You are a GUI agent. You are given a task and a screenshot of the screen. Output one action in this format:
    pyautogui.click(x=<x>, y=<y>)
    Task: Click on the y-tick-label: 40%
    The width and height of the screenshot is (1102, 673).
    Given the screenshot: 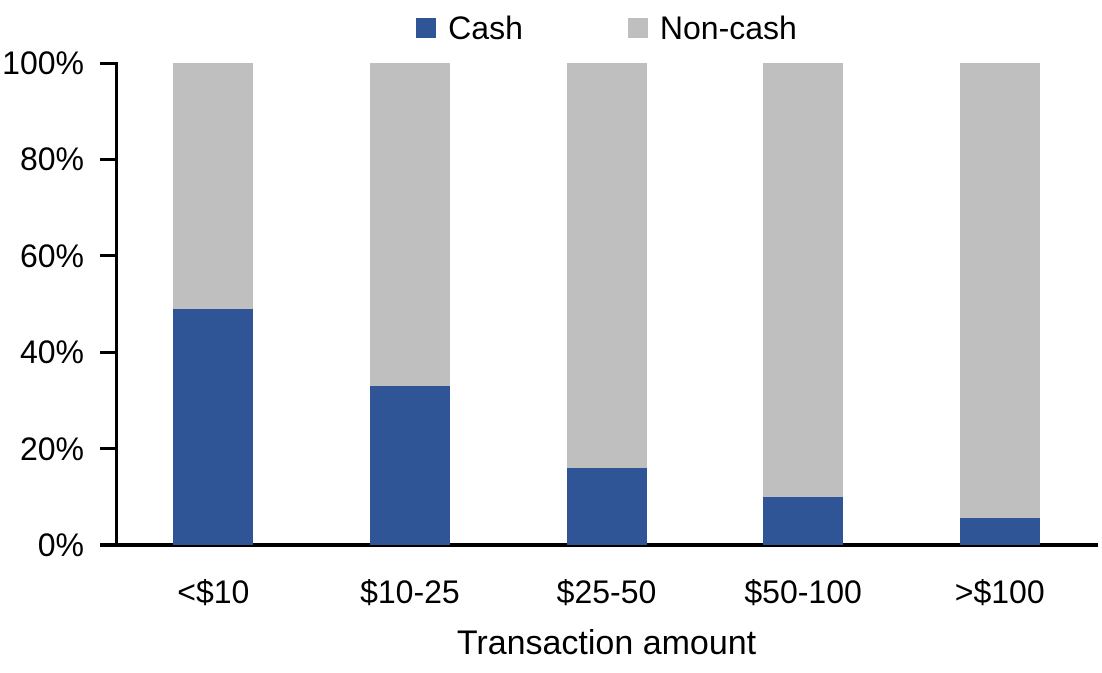 What is the action you would take?
    pyautogui.click(x=51, y=352)
    